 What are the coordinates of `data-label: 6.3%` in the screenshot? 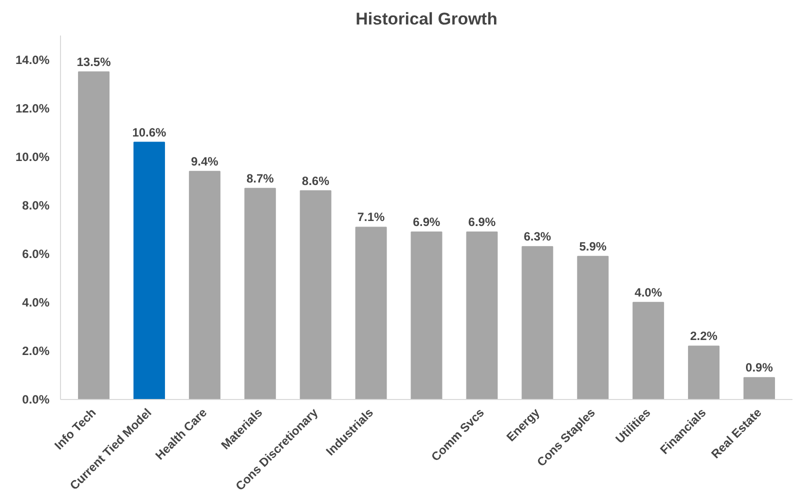 It's located at (538, 237).